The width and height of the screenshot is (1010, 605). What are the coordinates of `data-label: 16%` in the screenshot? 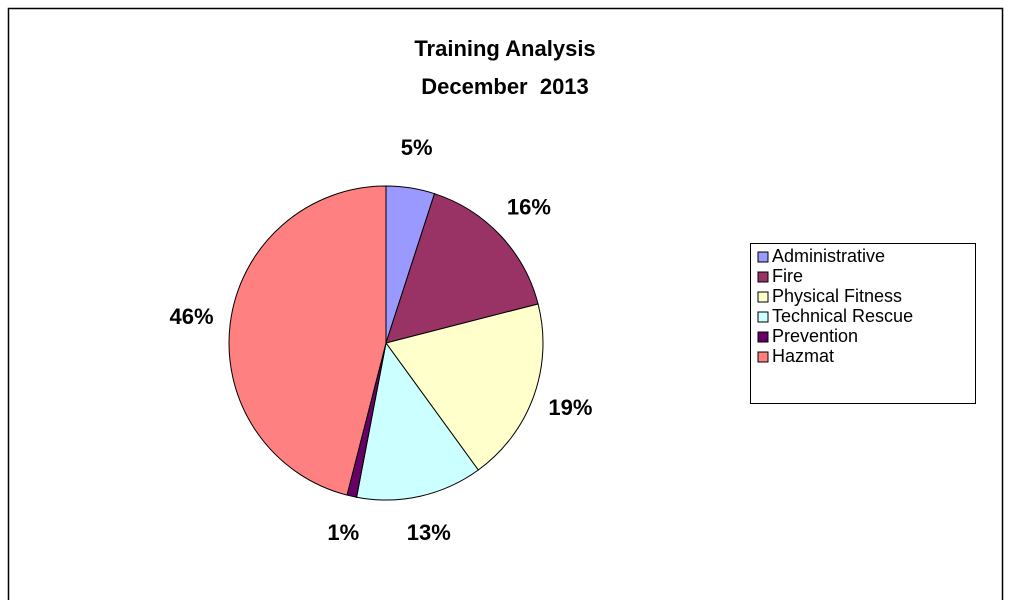 It's located at (529, 207).